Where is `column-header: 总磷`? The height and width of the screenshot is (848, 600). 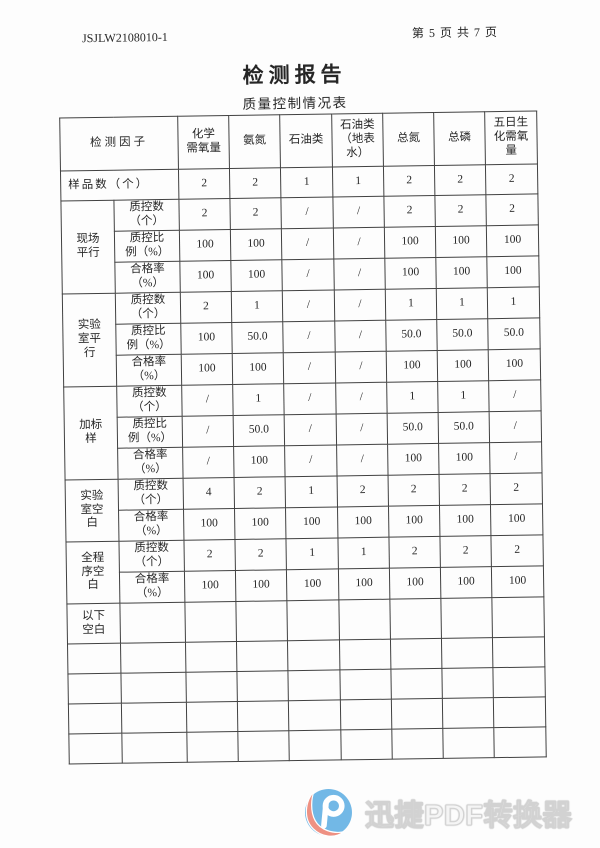 column-header: 总磷 is located at coordinates (459, 138).